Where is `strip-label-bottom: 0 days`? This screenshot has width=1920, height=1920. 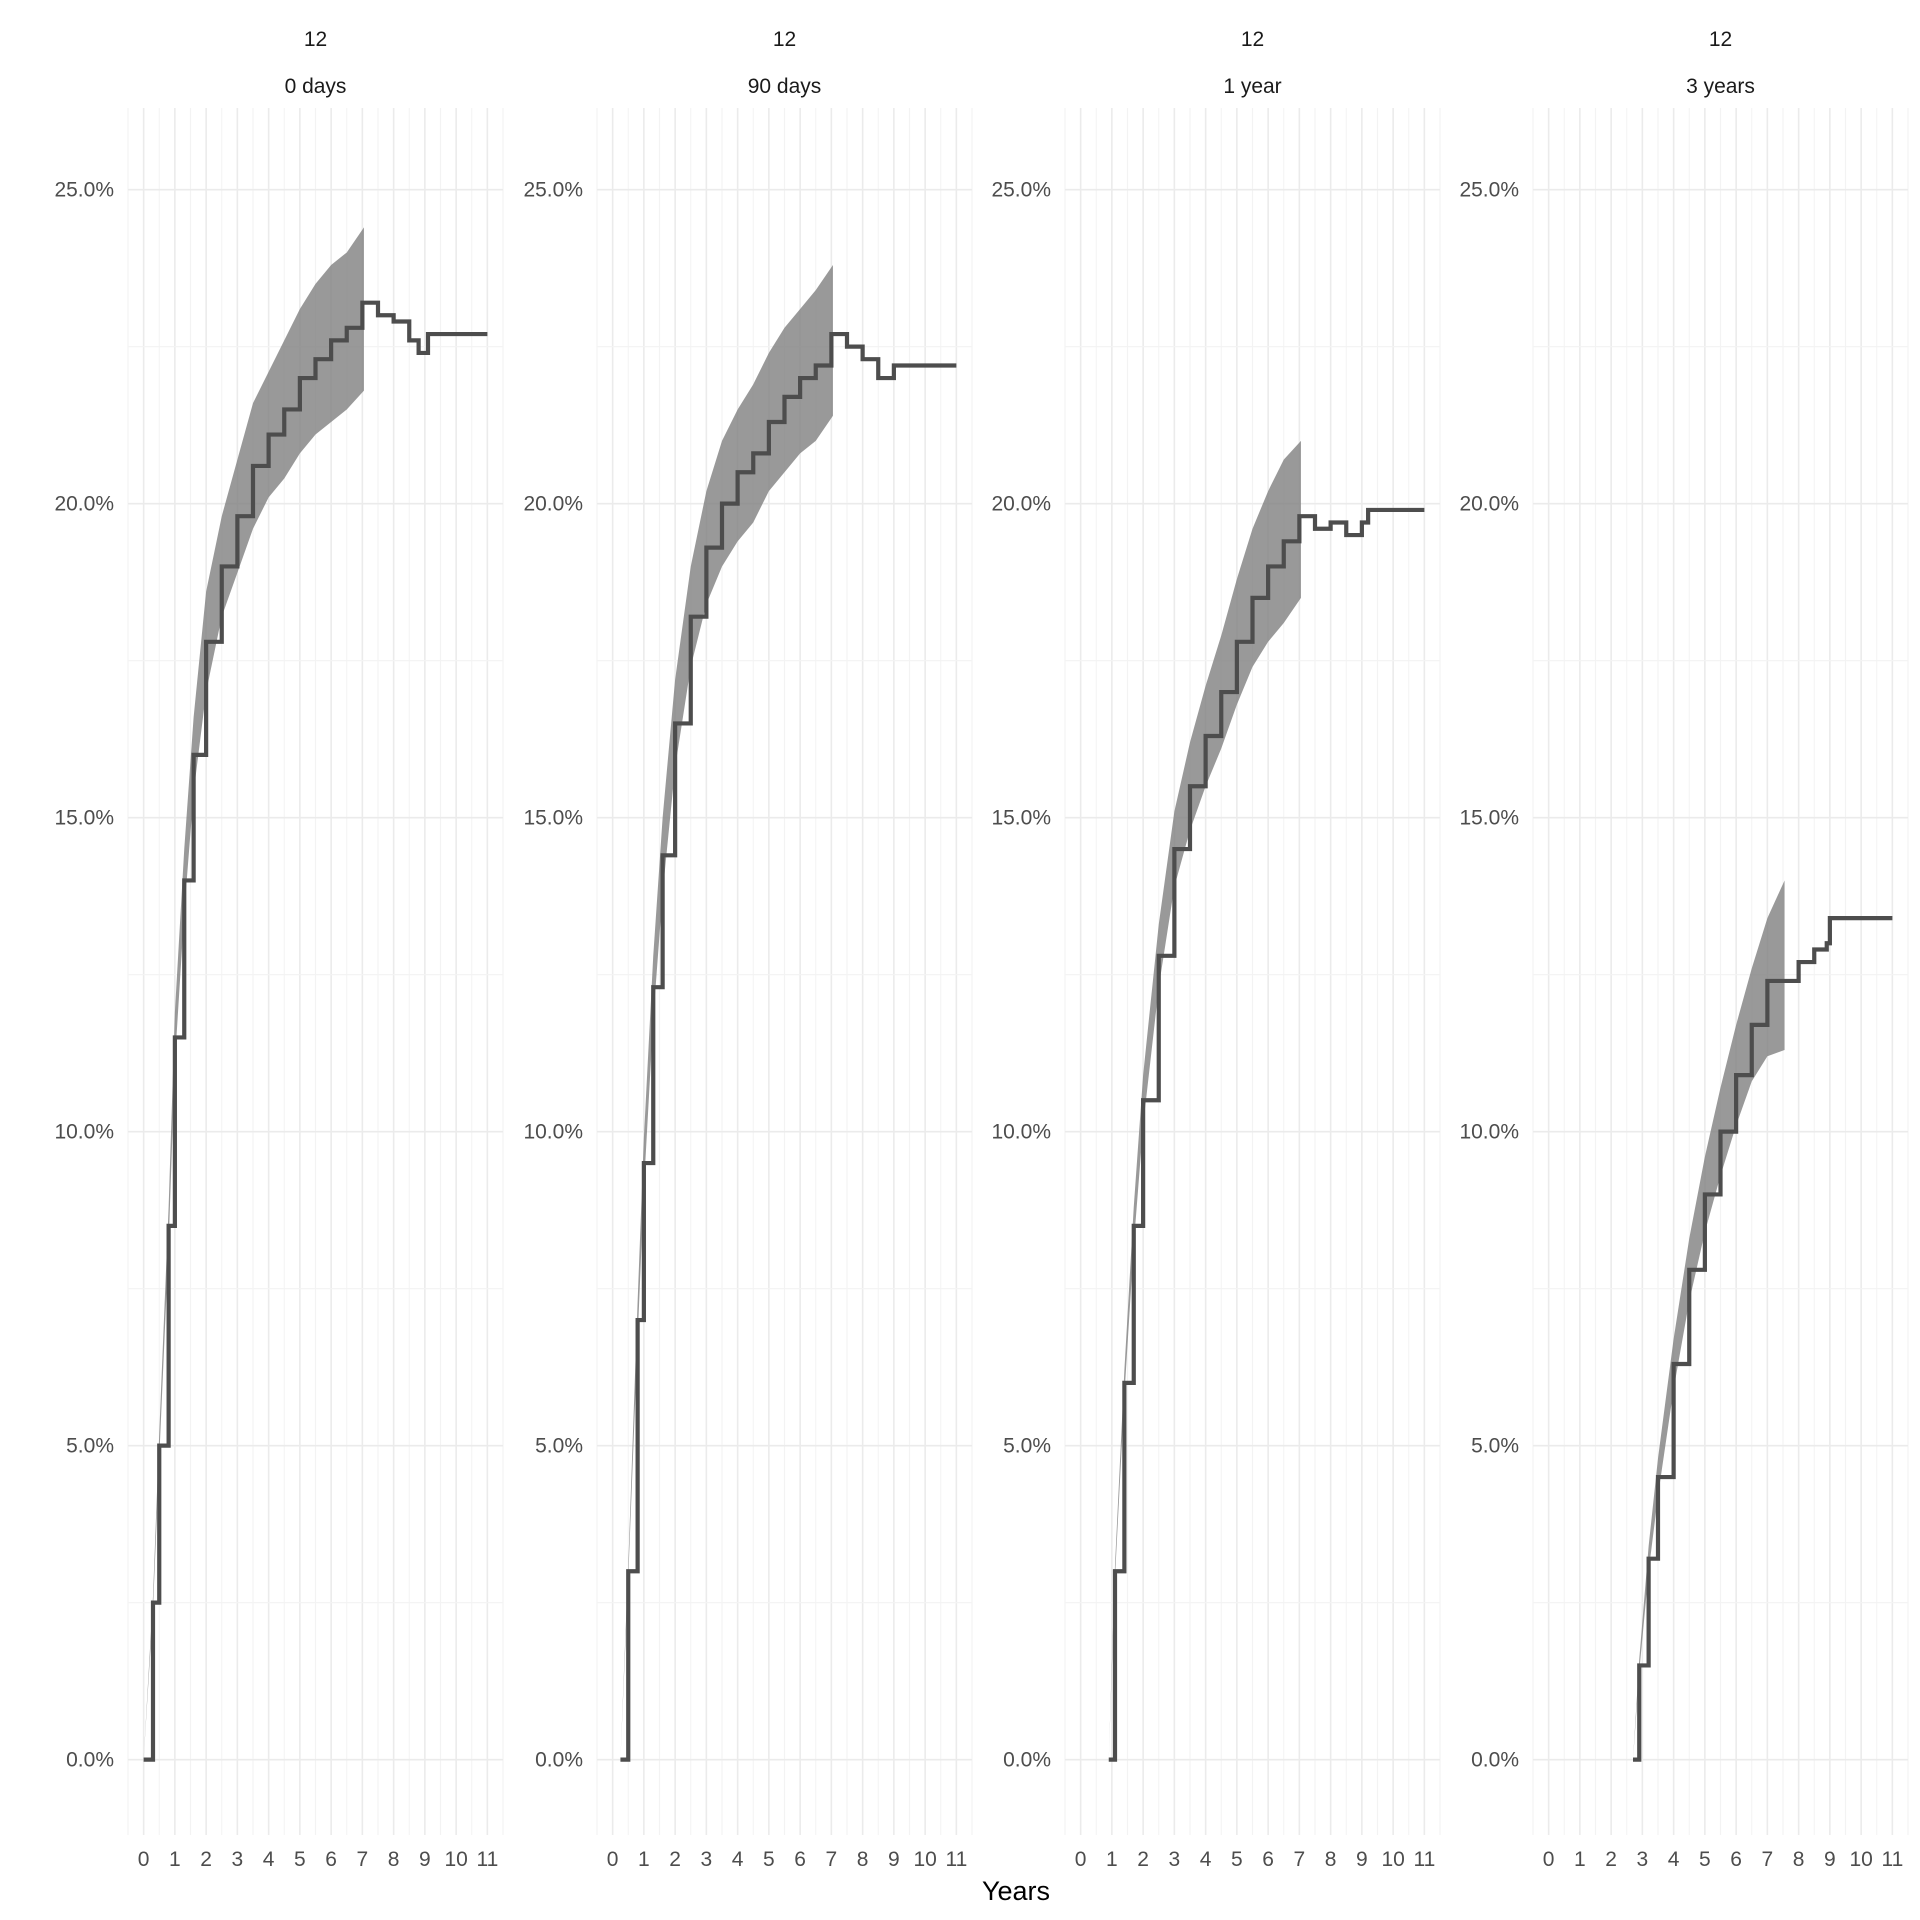 strip-label-bottom: 0 days is located at coordinates (316, 86).